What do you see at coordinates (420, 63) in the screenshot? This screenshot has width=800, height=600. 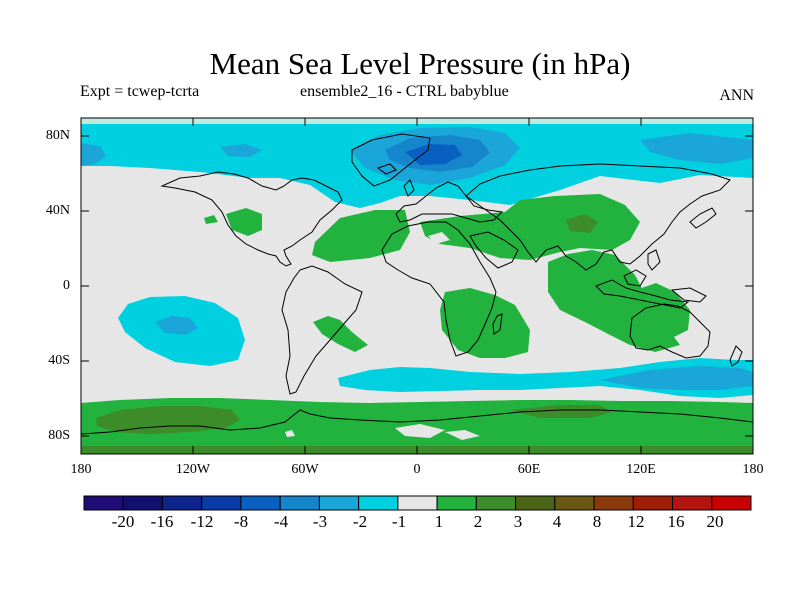 I see `chart-title: Mean Sea Level Pressure (in hPa)` at bounding box center [420, 63].